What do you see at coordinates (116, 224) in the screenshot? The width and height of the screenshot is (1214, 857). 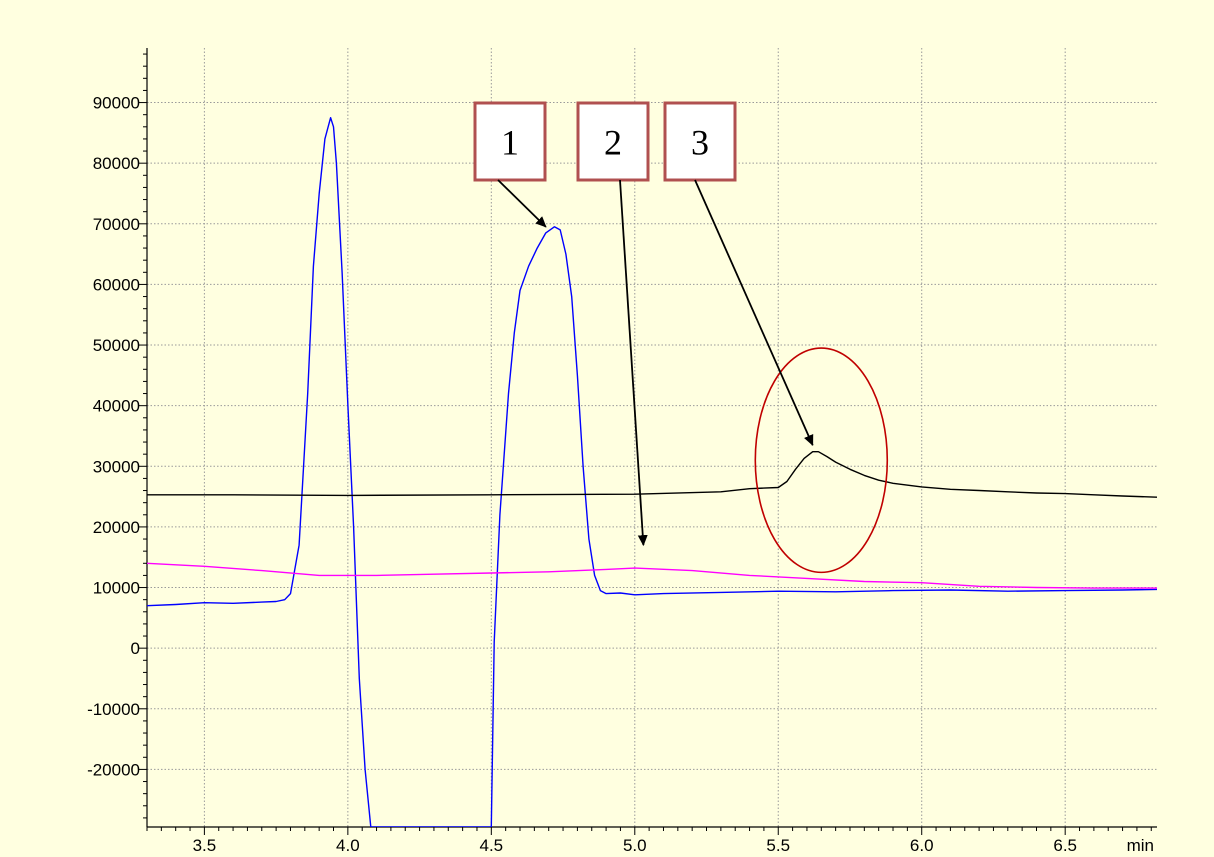 I see `y-tick-label: 70000` at bounding box center [116, 224].